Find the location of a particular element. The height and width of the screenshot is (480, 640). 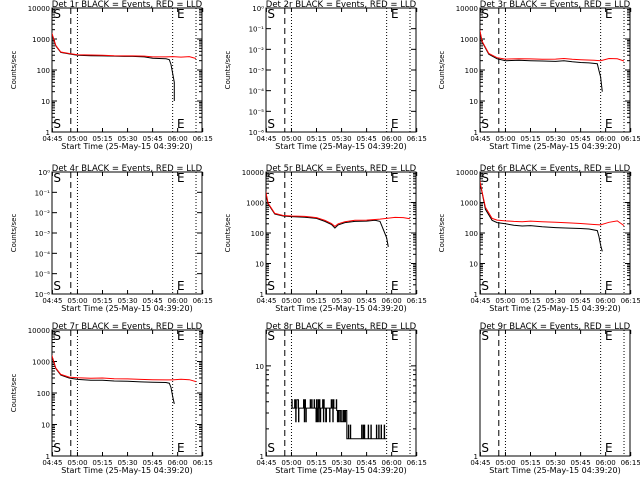

y-tick-label: 10⁻¹ is located at coordinates (257, 30).